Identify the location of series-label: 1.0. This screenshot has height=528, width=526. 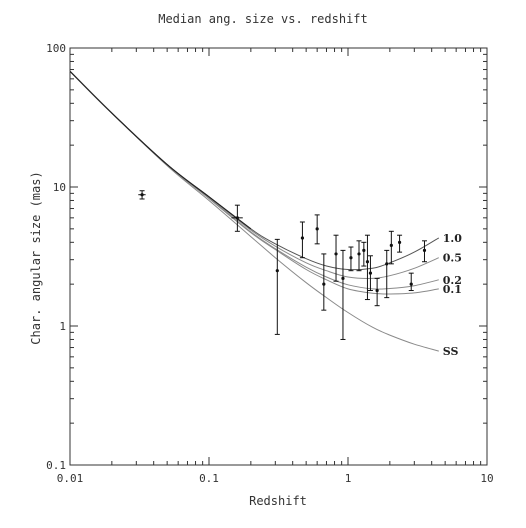
(452, 238).